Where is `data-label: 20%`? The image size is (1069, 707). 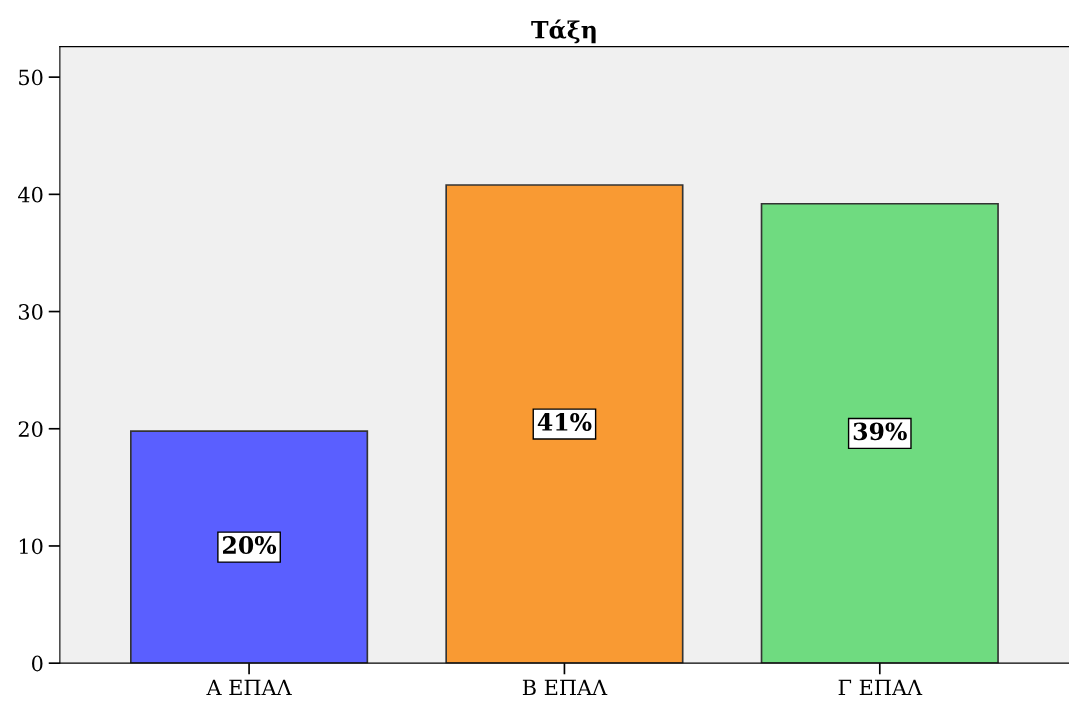 data-label: 20% is located at coordinates (250, 545).